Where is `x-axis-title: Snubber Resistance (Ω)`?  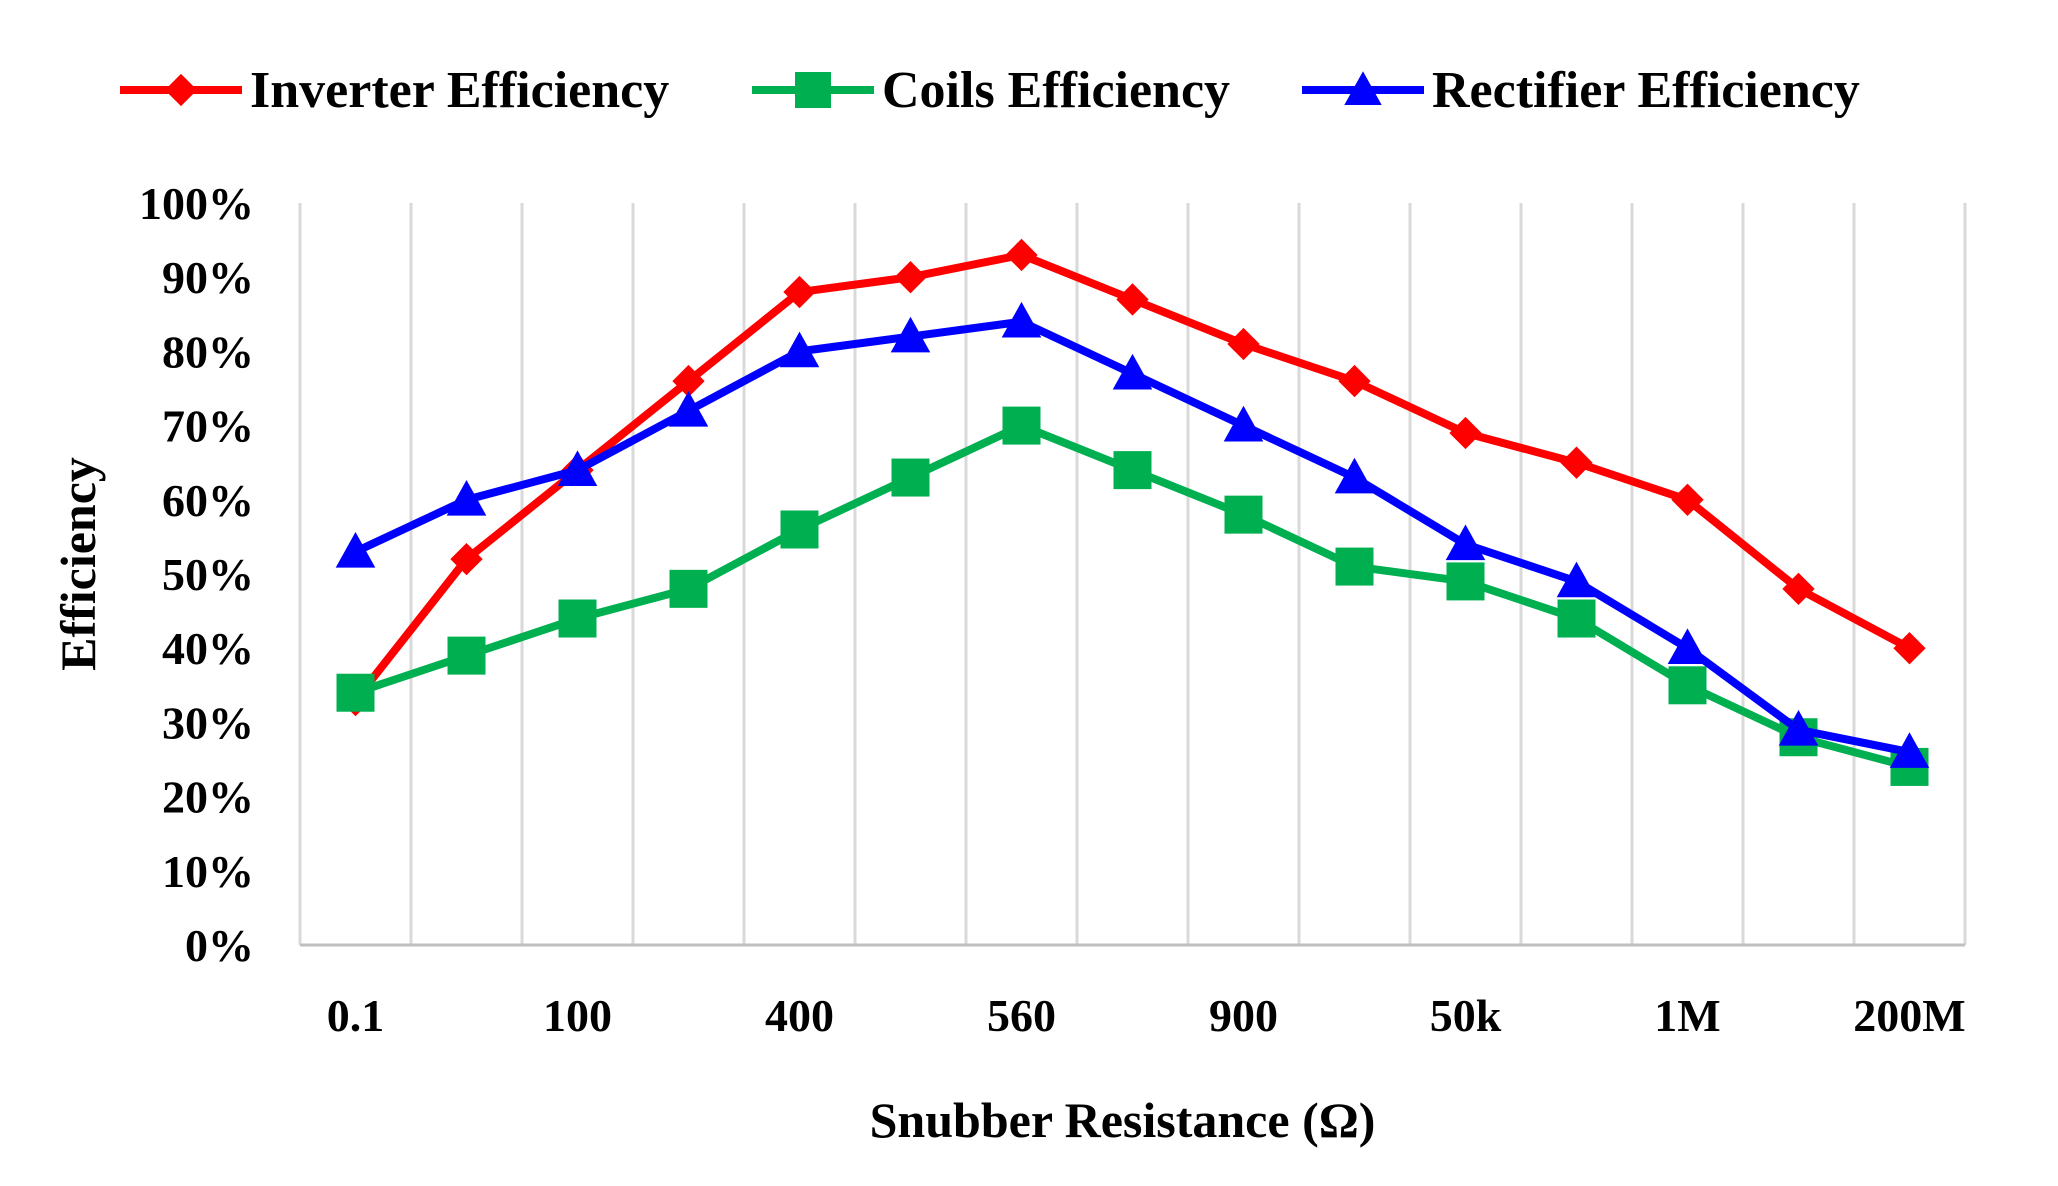
x-axis-title: Snubber Resistance (Ω) is located at coordinates (1123, 1120).